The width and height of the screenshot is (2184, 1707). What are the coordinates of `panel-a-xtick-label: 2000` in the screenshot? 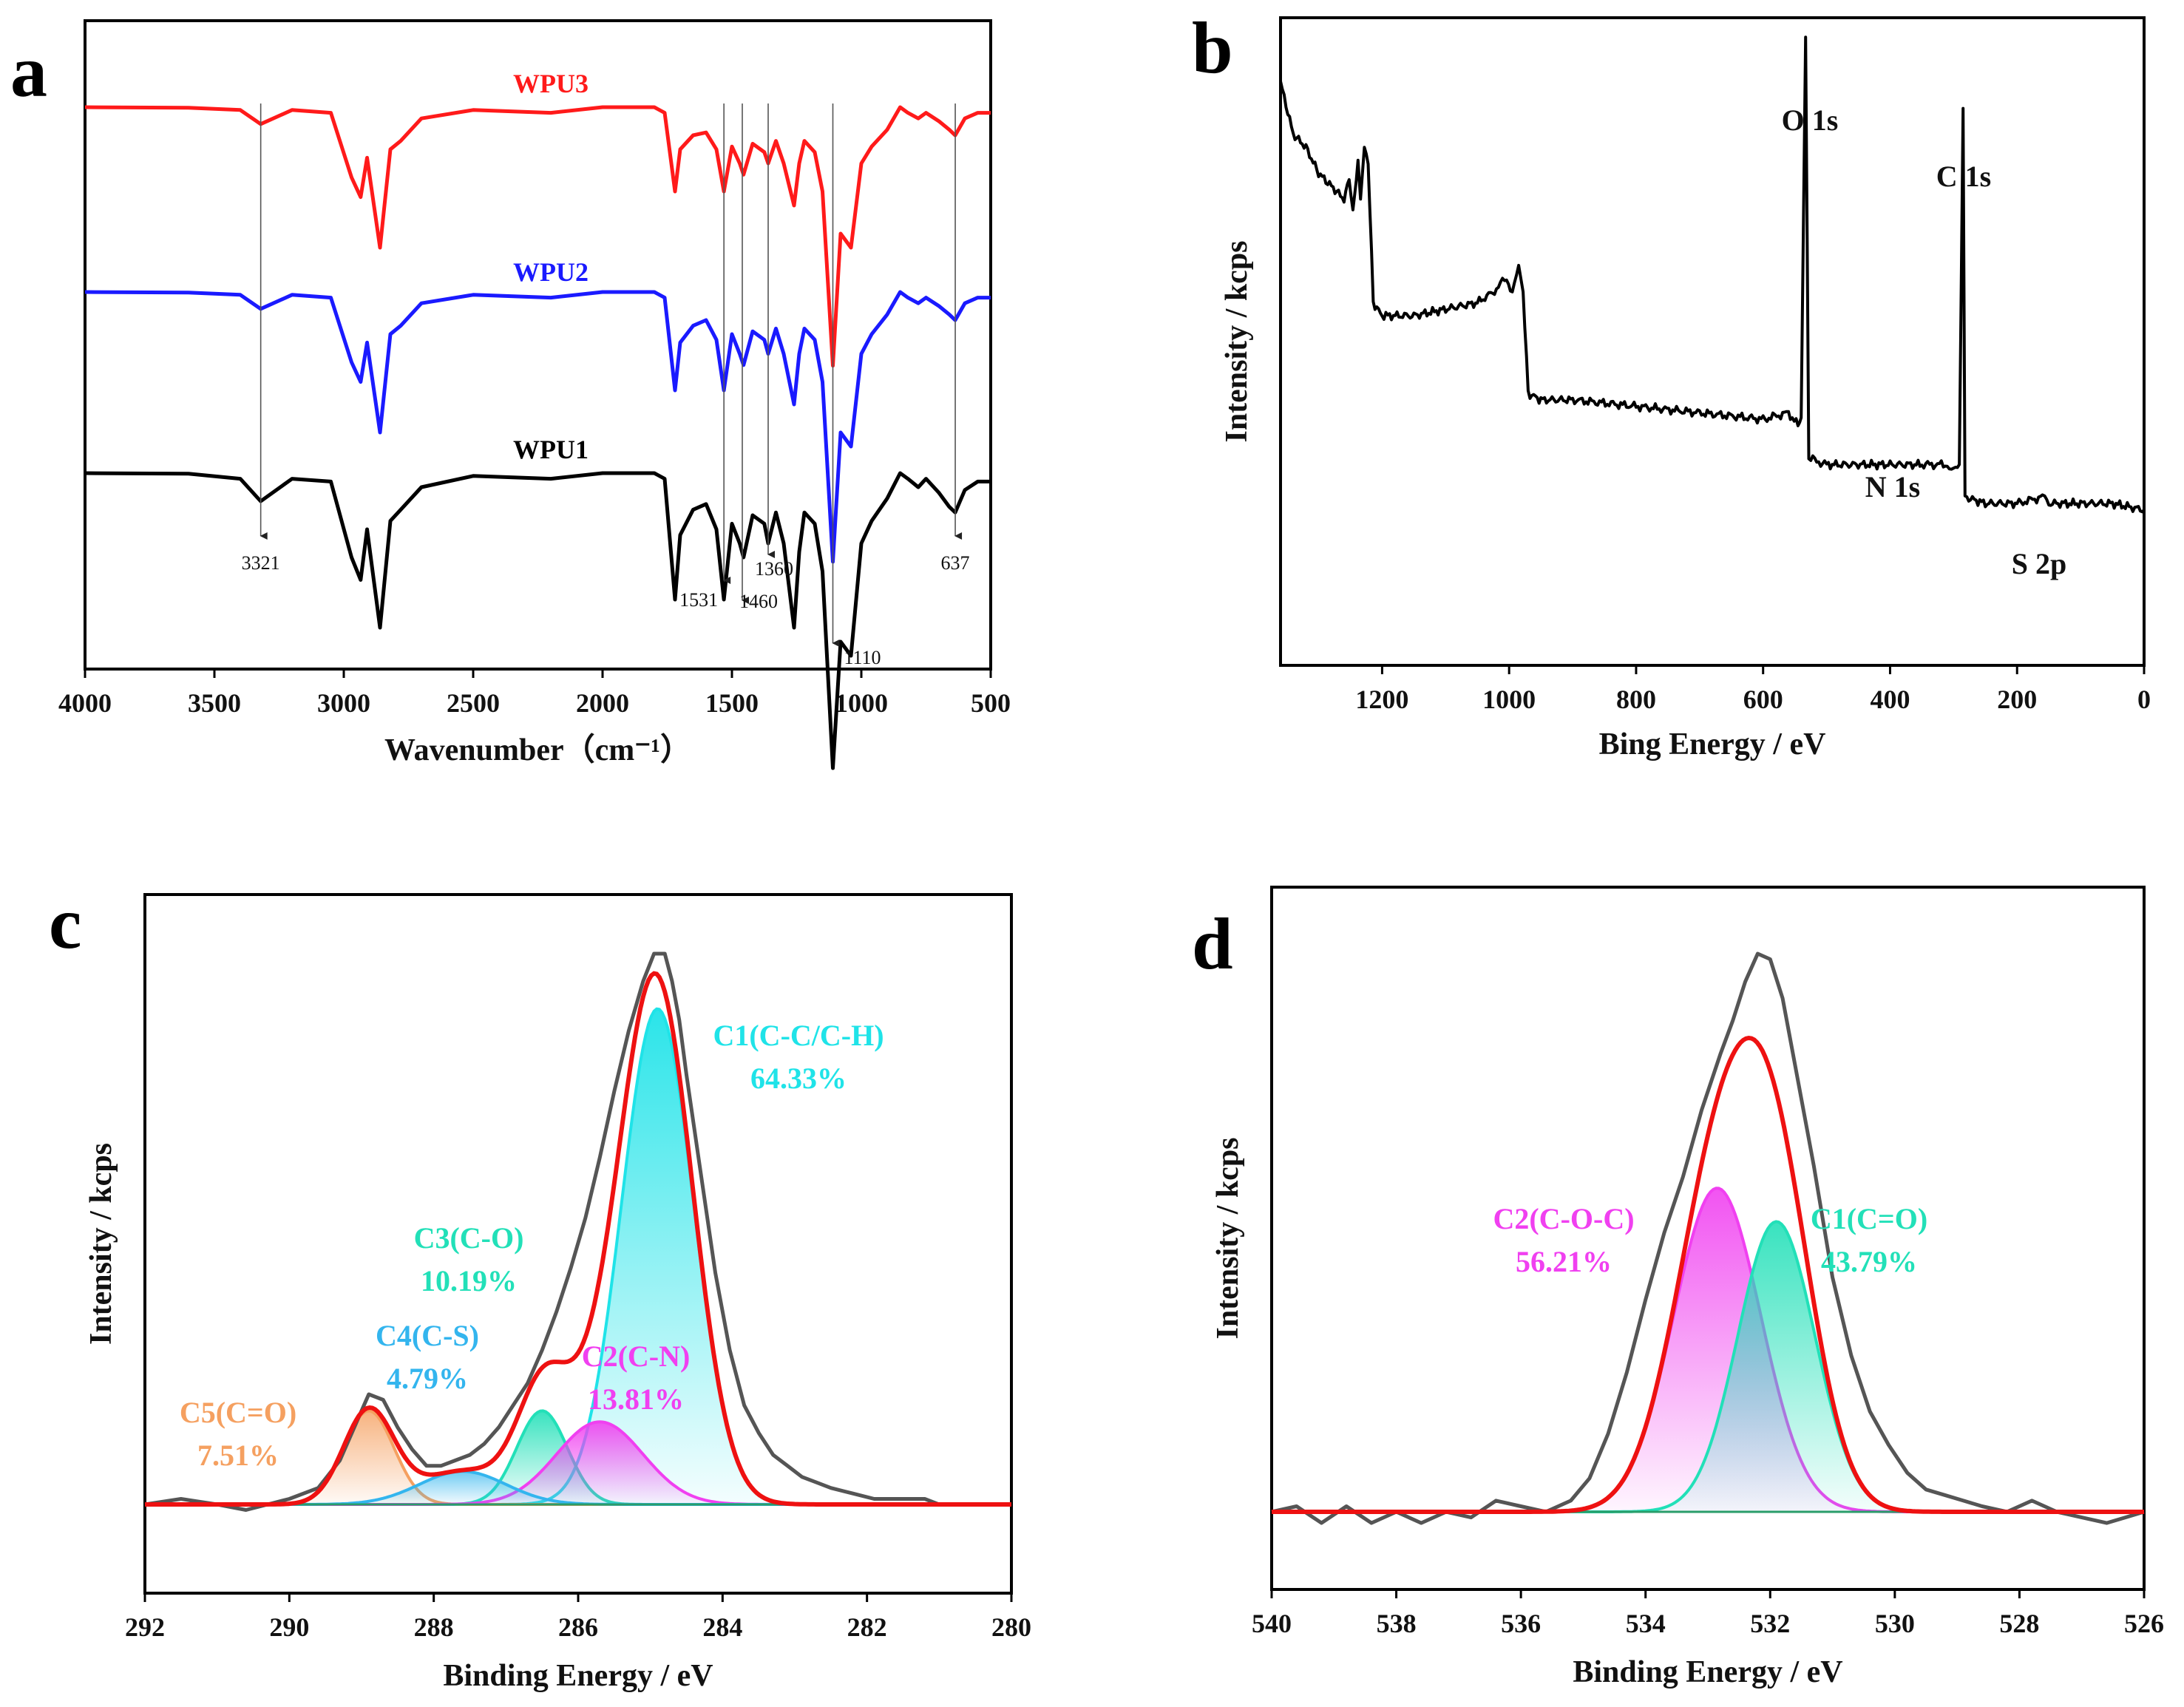 It's located at (602, 703).